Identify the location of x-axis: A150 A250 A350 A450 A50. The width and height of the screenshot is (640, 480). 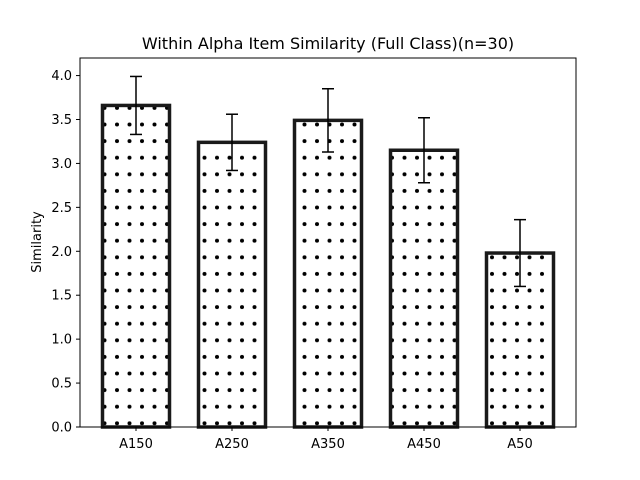
(326, 439).